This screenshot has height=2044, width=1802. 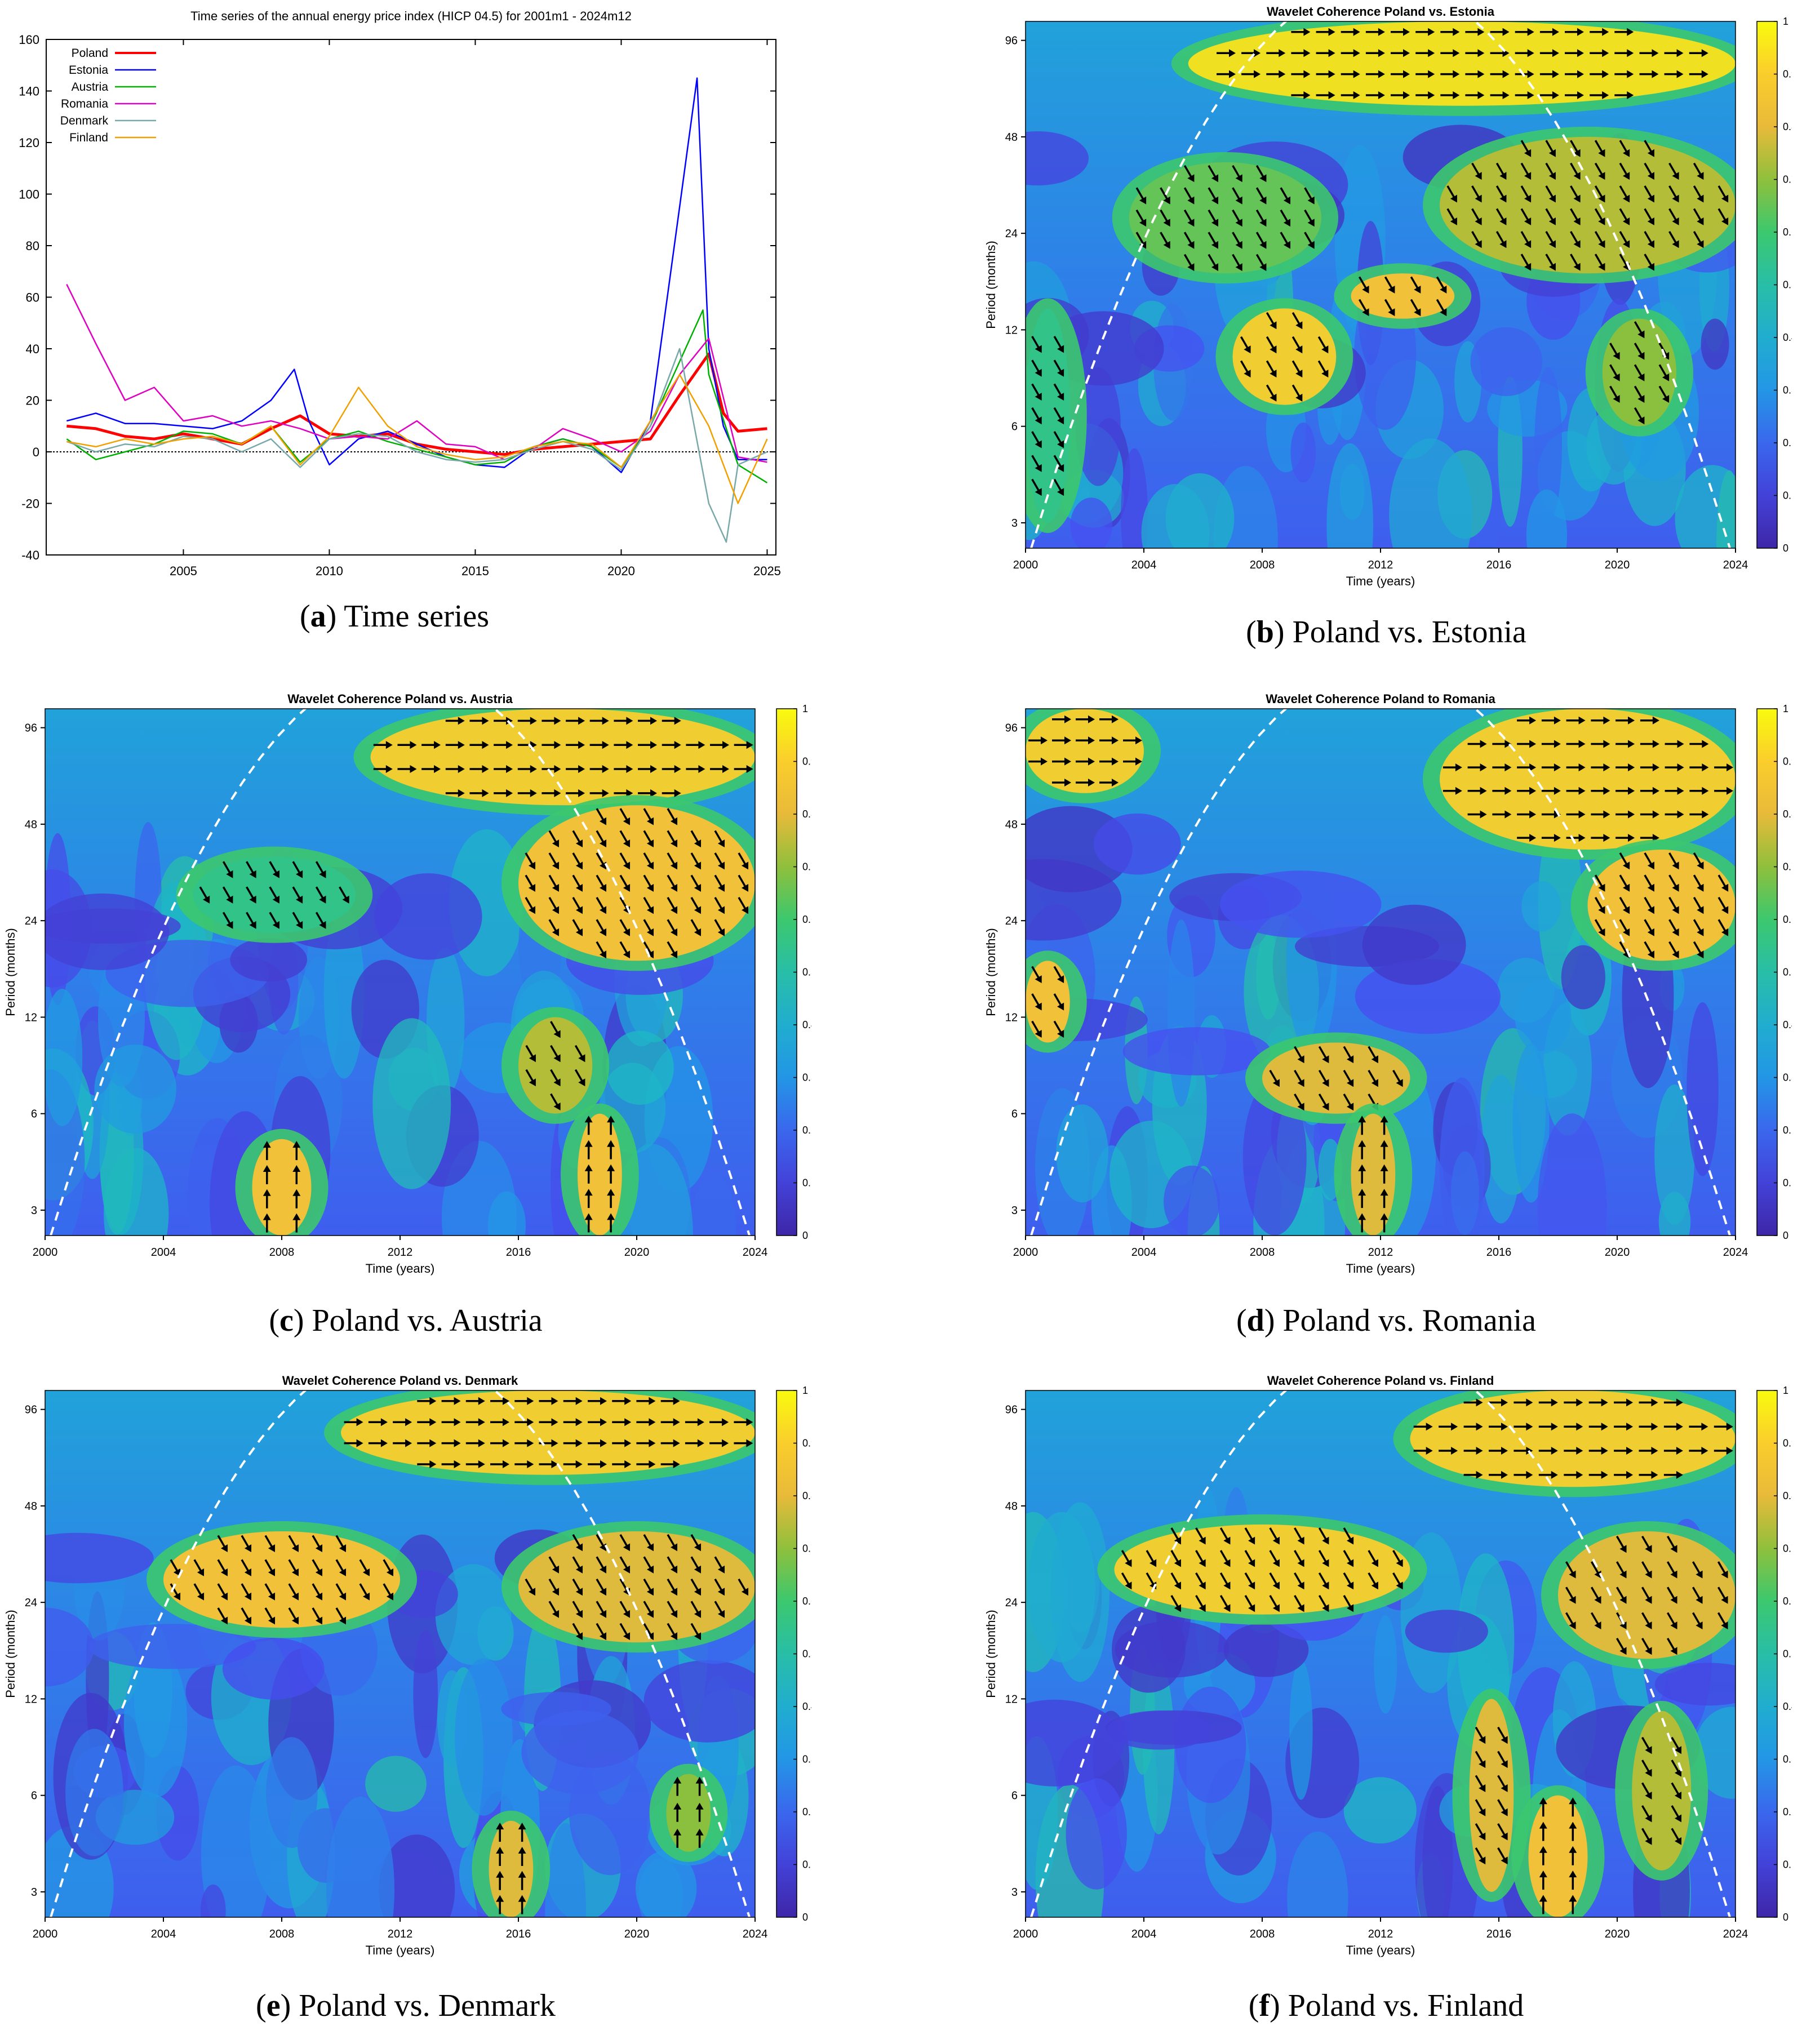 I want to click on y-tick-label: 12, so click(x=1012, y=1017).